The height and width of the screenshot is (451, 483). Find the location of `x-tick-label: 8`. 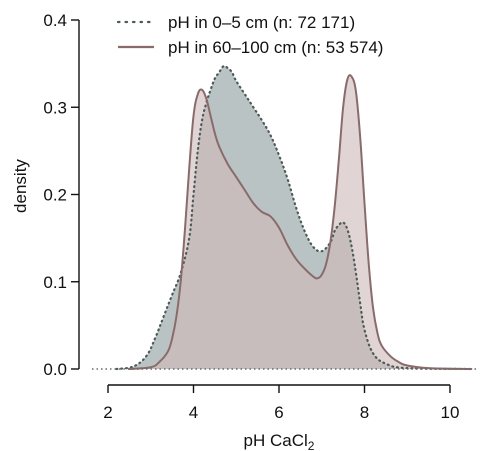

x-tick-label: 8 is located at coordinates (364, 412).